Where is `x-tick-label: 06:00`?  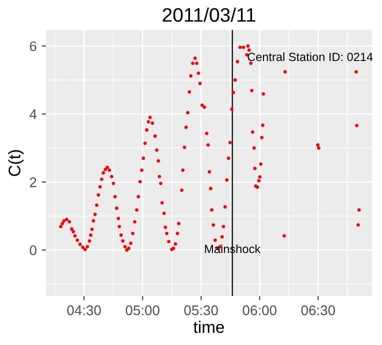
x-tick-label: 06:00 is located at coordinates (259, 310).